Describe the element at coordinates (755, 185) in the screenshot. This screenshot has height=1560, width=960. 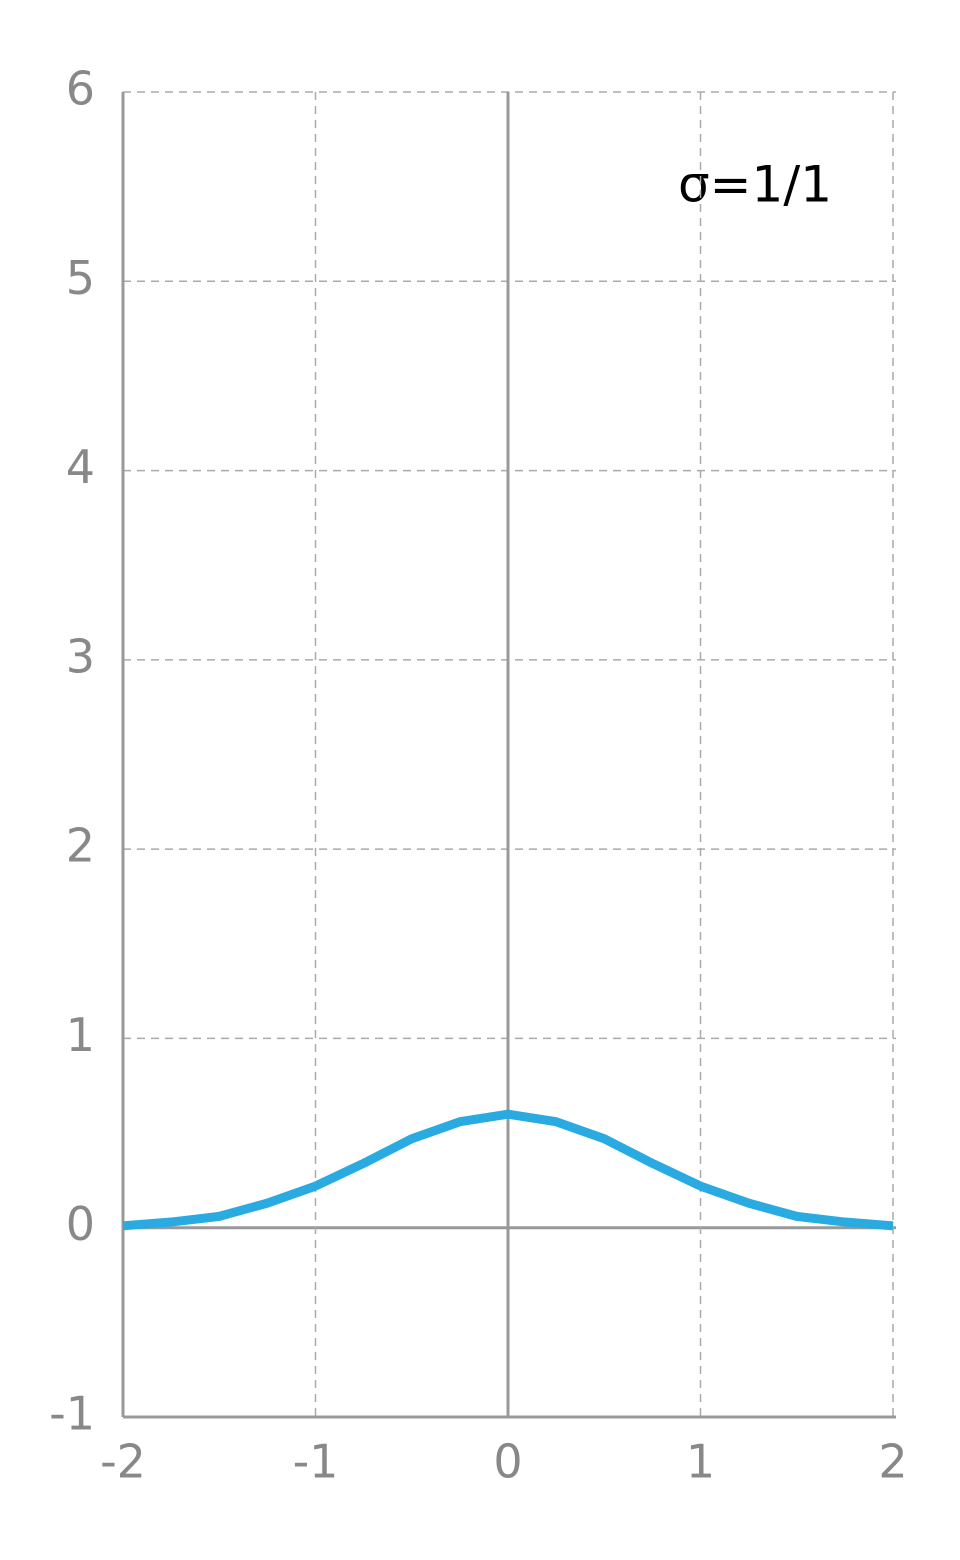
I see `annotation: σ=1/1` at that location.